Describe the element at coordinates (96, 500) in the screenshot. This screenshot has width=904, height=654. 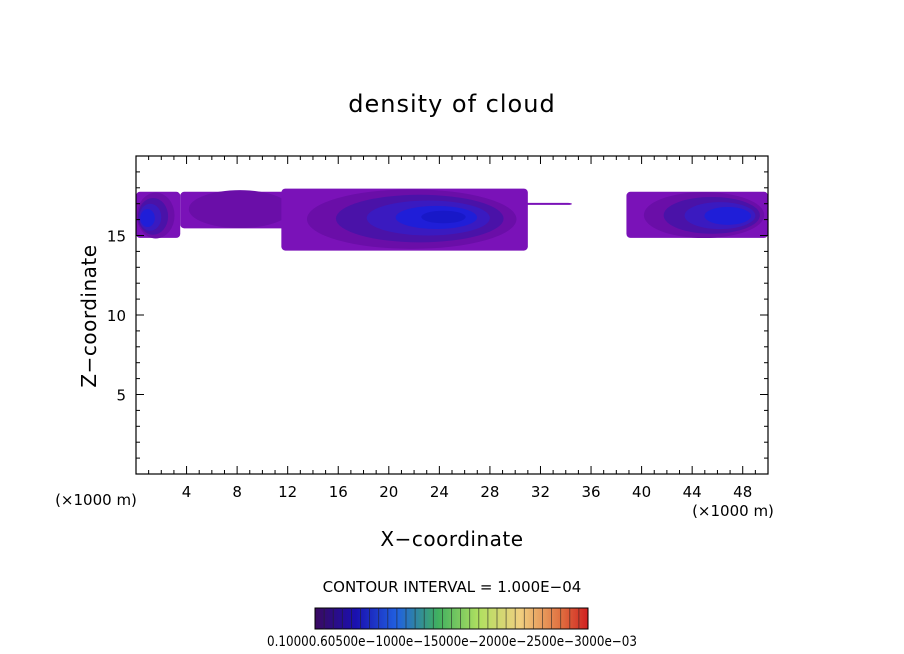
I see `x-unit-left: (×1000 m)` at that location.